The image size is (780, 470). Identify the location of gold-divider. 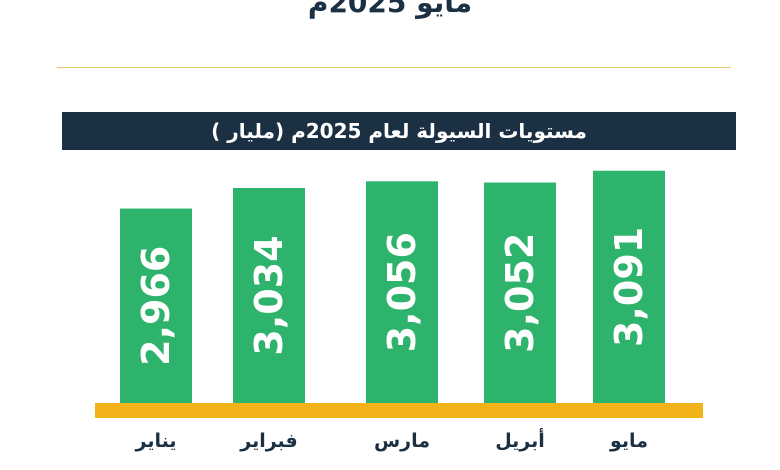
(394, 67).